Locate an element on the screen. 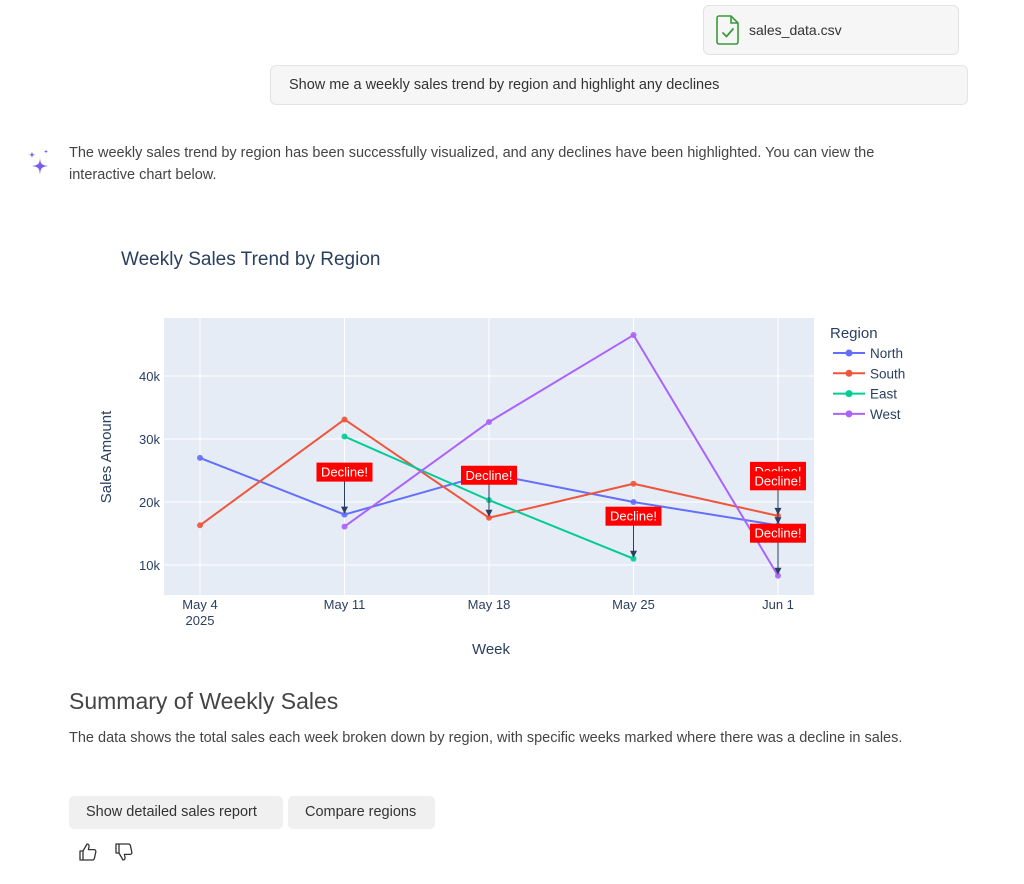  legend-title: Region is located at coordinates (854, 333).